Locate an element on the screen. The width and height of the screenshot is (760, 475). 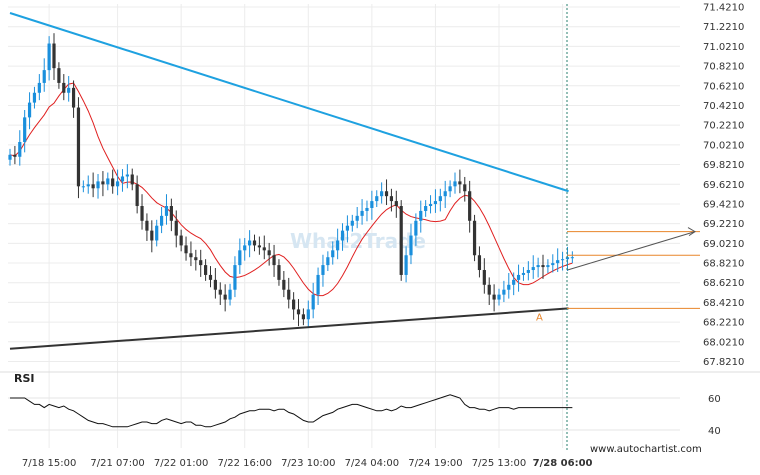
x-tick-label: 7/24 04:00 is located at coordinates (372, 463).